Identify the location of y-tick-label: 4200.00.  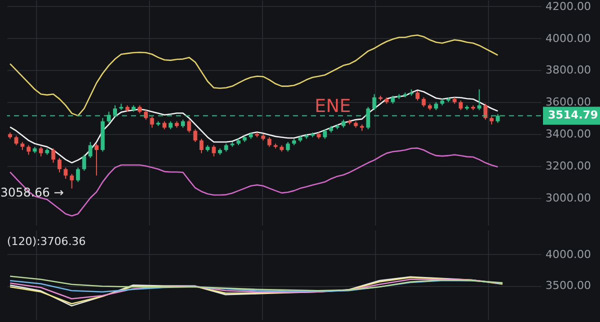
(568, 6).